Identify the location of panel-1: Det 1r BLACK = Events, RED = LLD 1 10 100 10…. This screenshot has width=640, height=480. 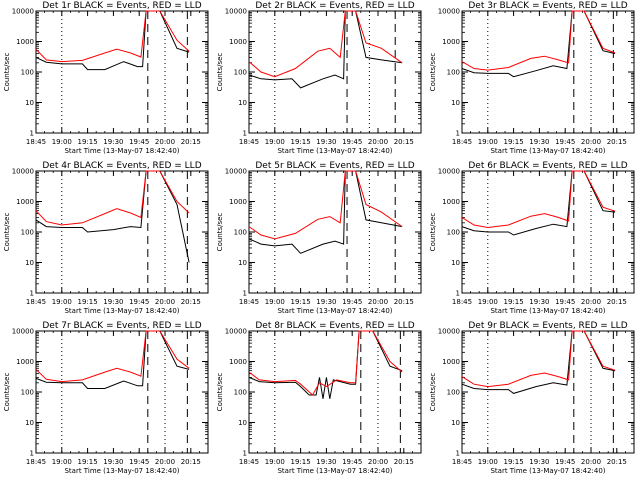
(106, 78).